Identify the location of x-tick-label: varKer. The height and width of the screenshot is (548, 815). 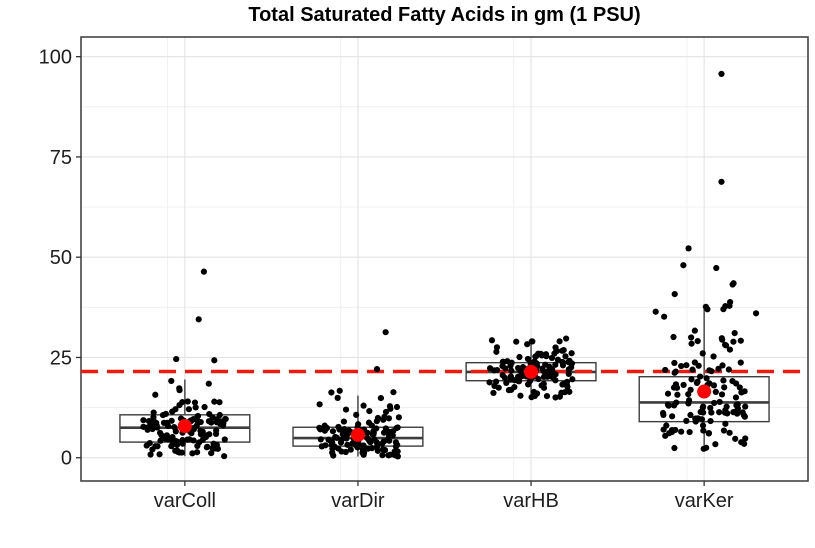
(704, 501).